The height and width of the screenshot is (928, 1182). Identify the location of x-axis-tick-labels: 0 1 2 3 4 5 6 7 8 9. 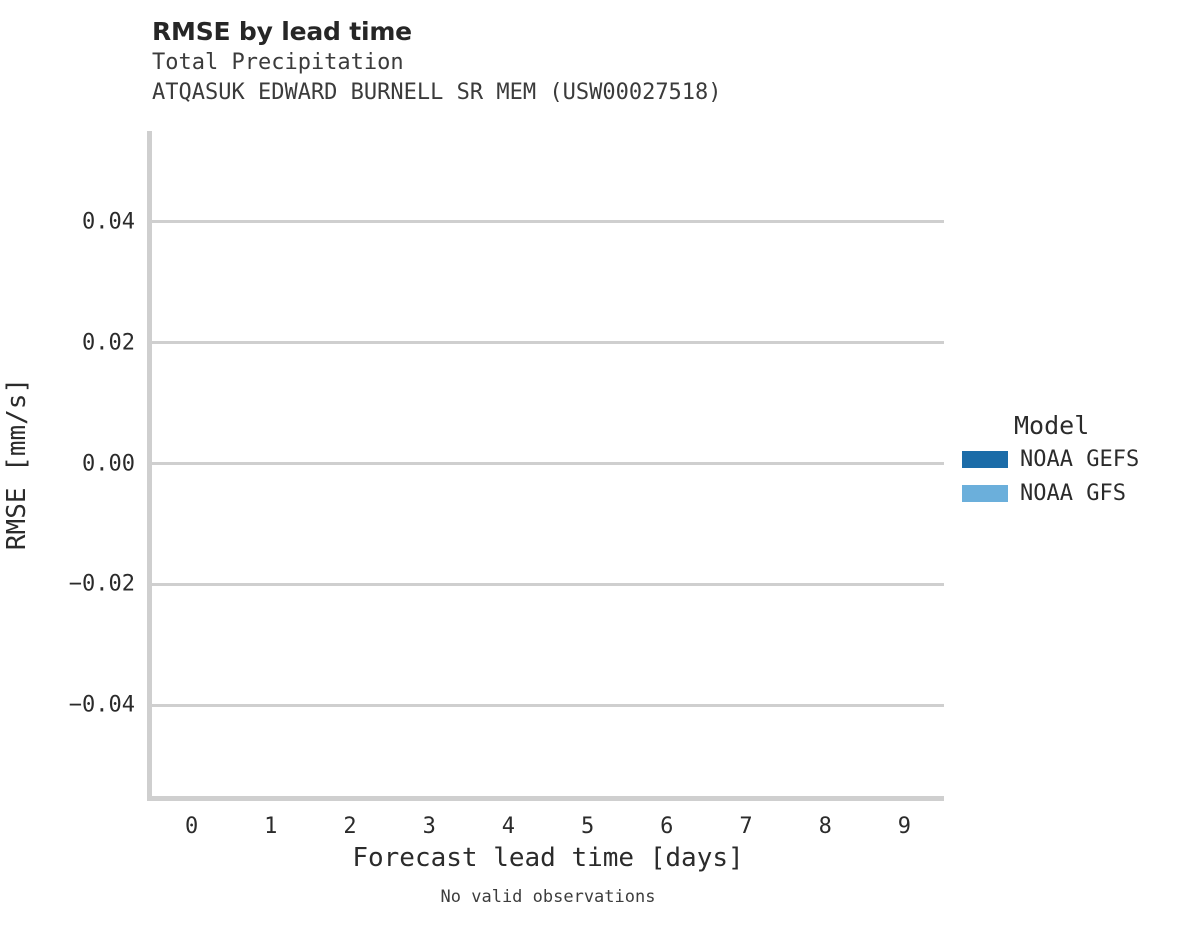
(548, 829).